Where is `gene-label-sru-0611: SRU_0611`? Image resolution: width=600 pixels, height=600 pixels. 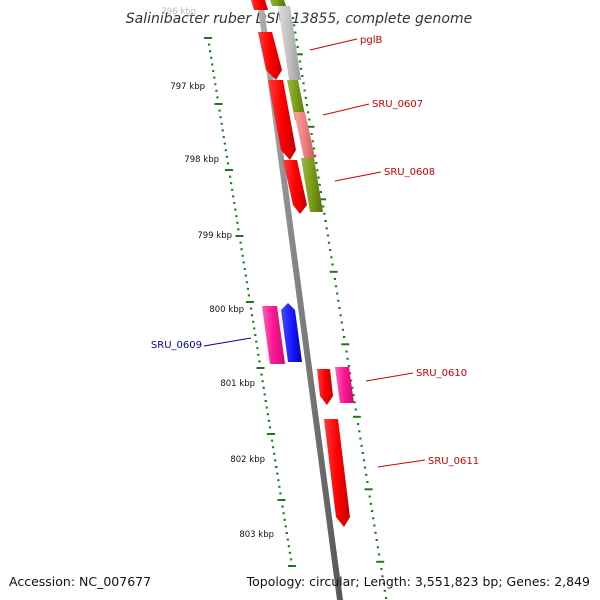
gene-label-sru-0611: SRU_0611 is located at coordinates (453, 461).